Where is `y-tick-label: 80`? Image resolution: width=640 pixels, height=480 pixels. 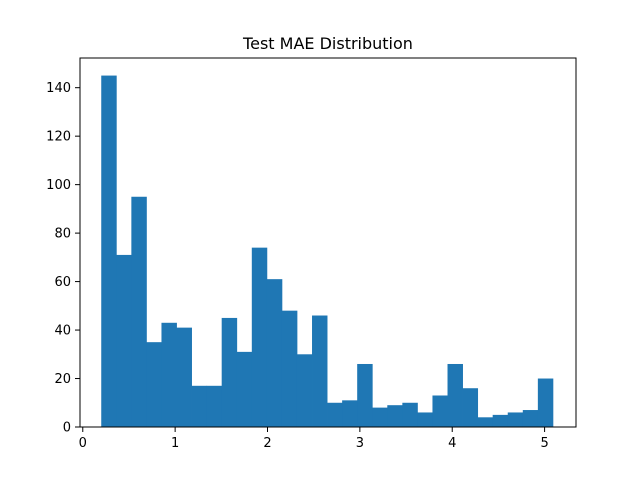 y-tick-label: 80 is located at coordinates (62, 234).